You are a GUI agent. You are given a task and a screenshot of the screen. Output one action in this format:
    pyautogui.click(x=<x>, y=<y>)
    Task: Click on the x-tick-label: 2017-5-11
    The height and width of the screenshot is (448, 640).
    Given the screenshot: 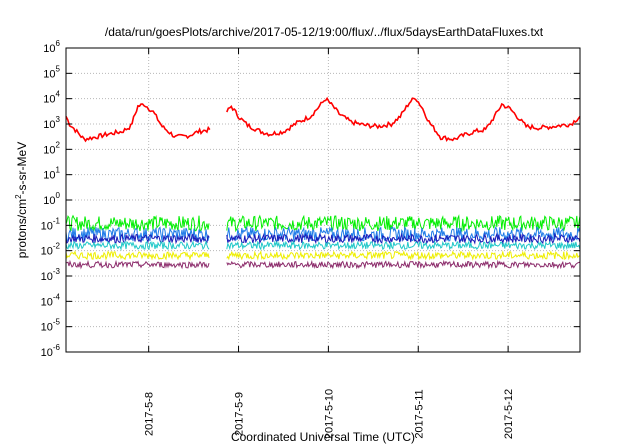 What is the action you would take?
    pyautogui.click(x=419, y=413)
    